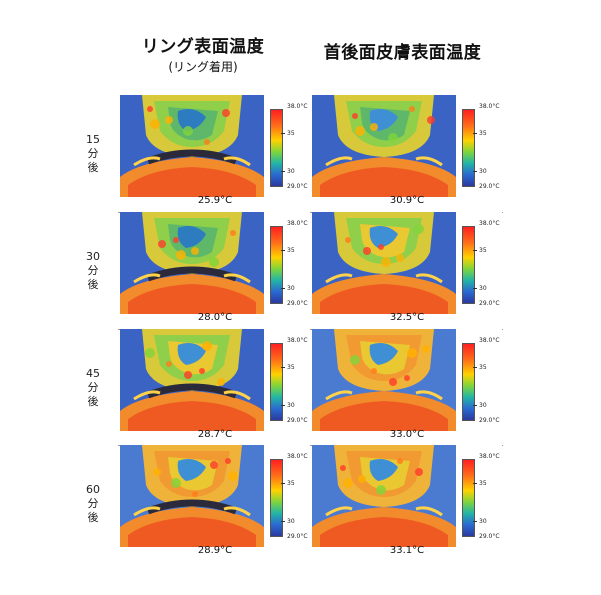  I want to click on thermal-image-ring: 38.0°C 35 30 29.0°C 28.7°C, so click(215, 387).